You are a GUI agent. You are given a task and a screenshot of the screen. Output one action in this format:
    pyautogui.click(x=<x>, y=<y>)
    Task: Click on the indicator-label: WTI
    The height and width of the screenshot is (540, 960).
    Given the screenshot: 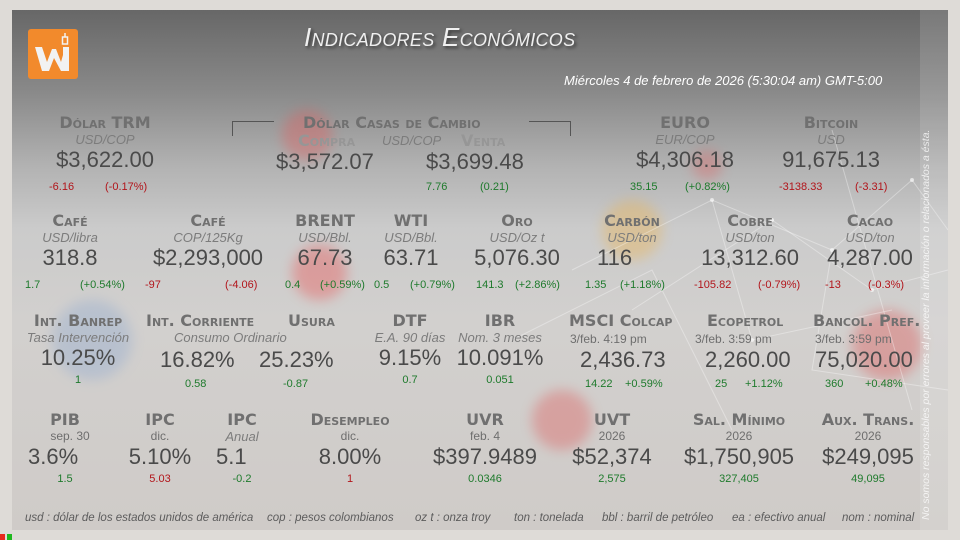 What is the action you would take?
    pyautogui.click(x=411, y=220)
    